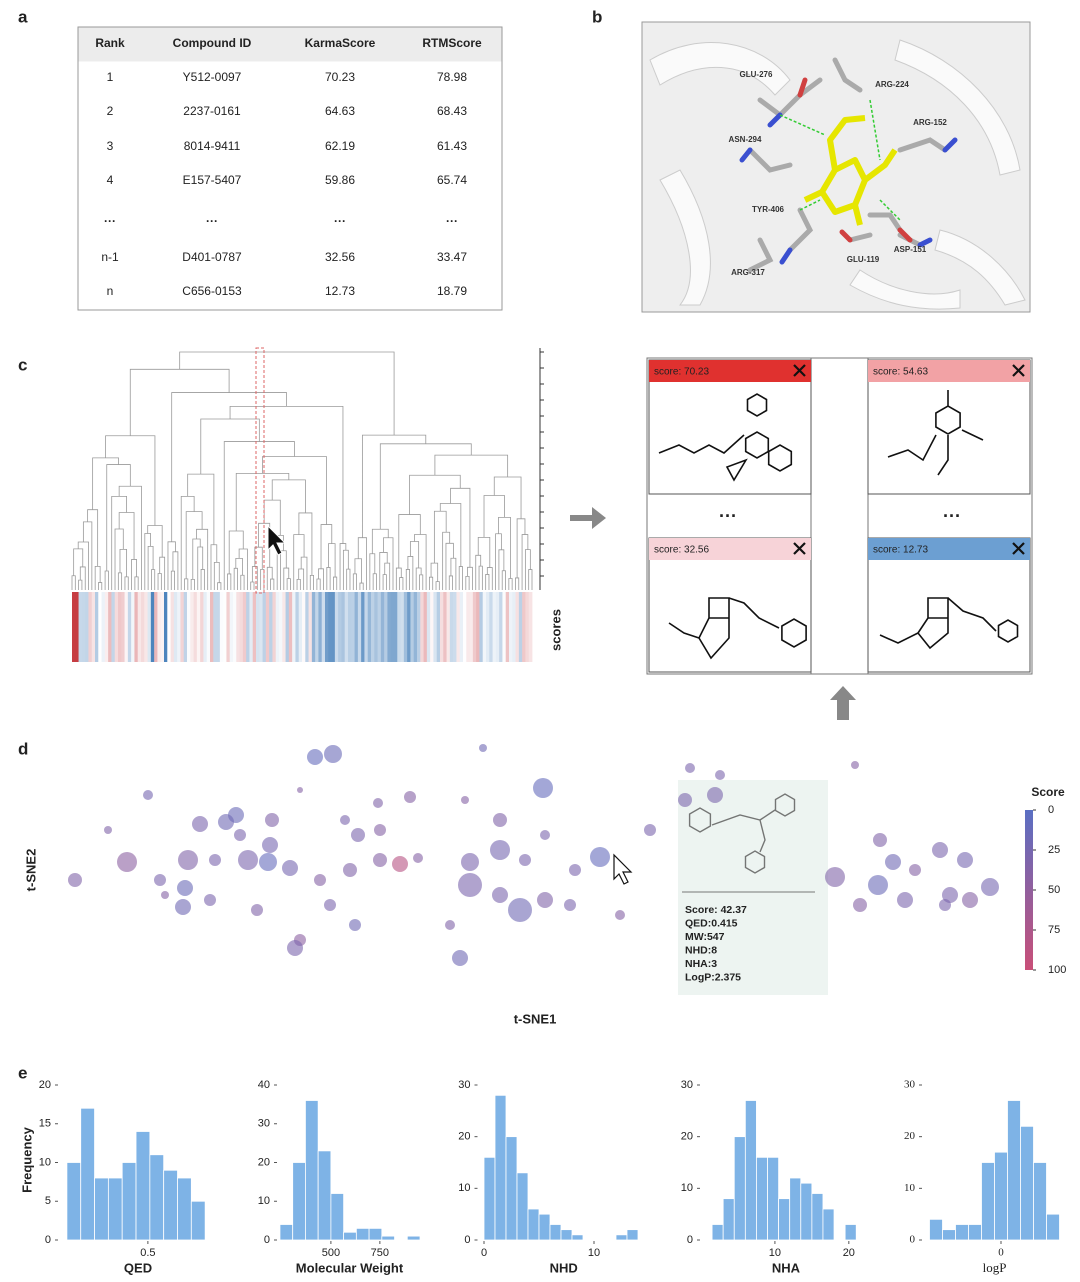  I want to click on y-axis-label: t-SNE2, so click(30, 870).